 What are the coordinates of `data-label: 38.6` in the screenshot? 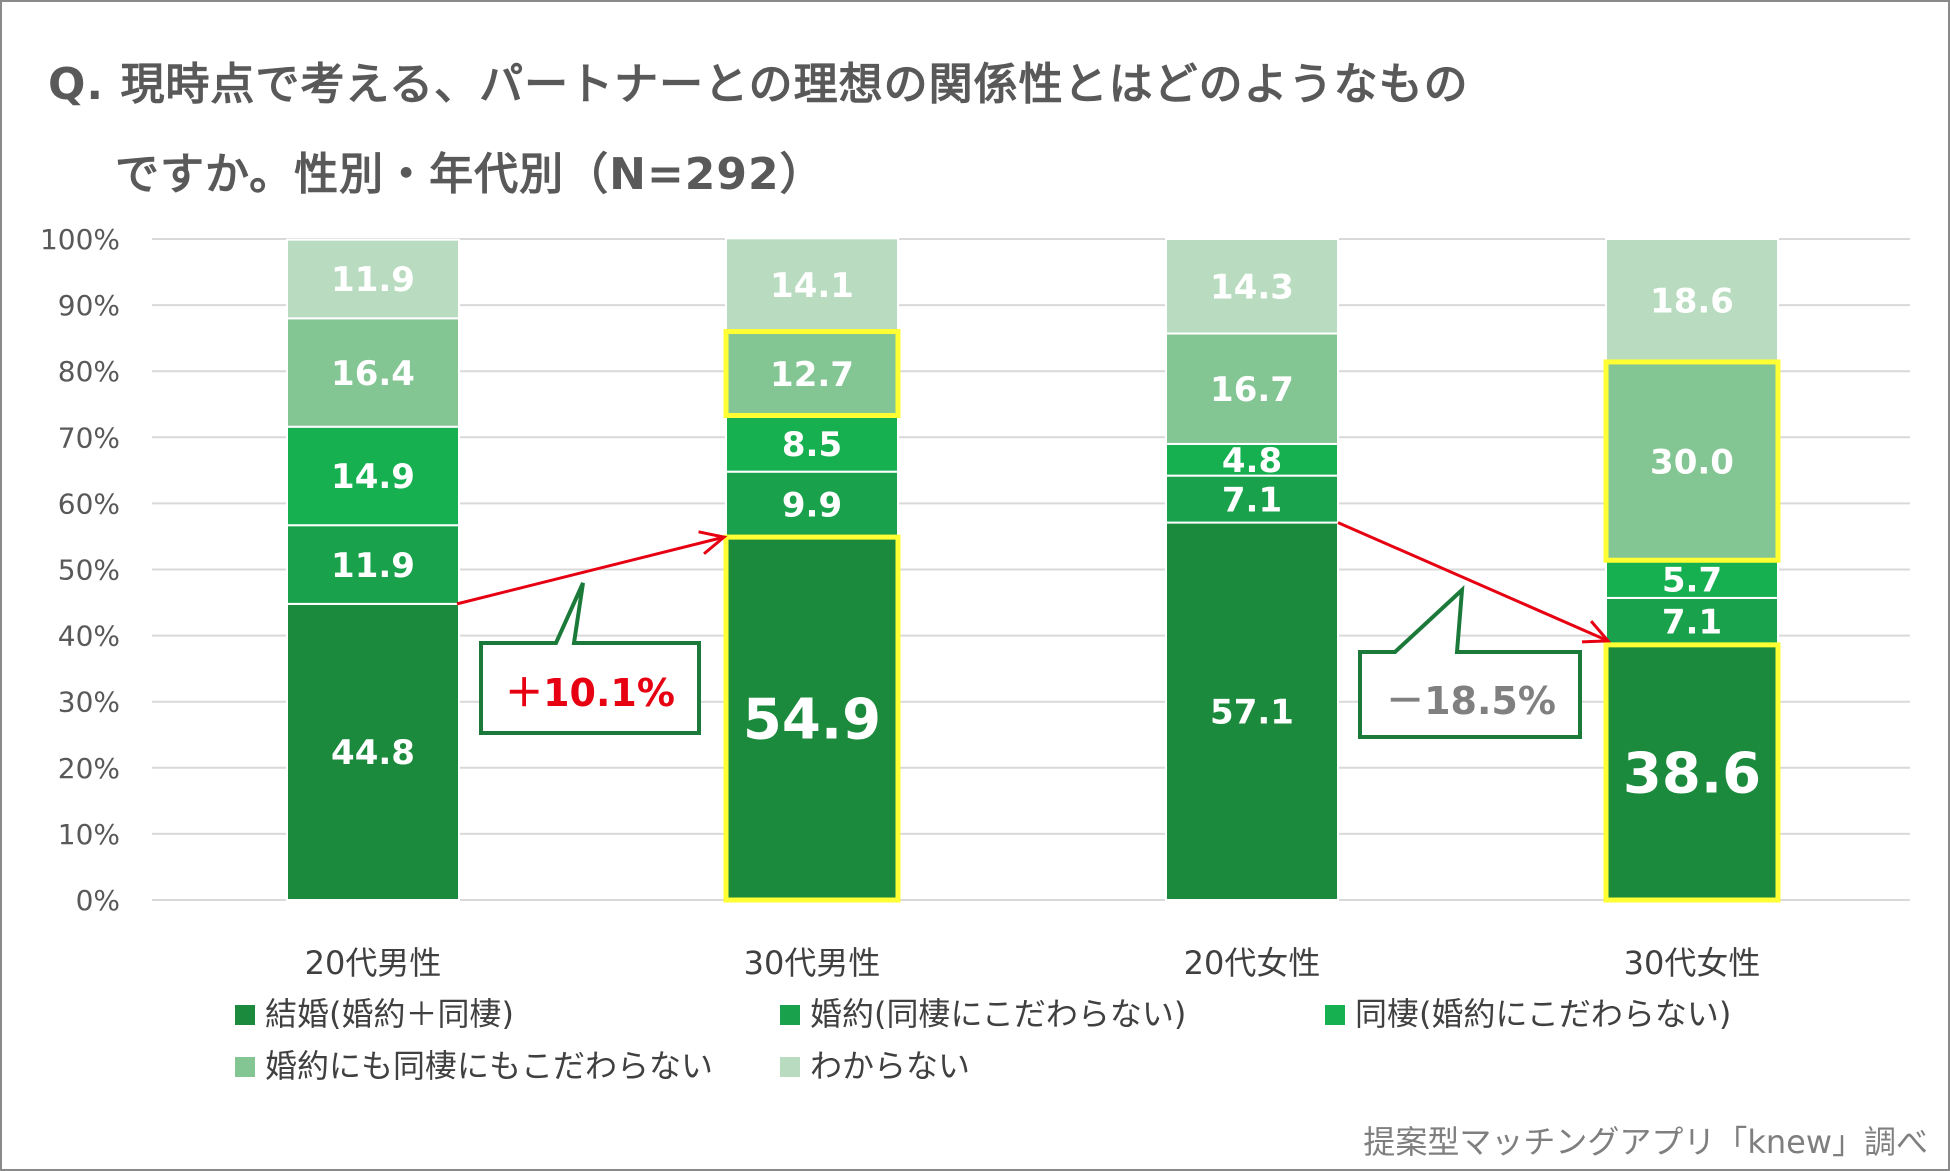 It's located at (1692, 774).